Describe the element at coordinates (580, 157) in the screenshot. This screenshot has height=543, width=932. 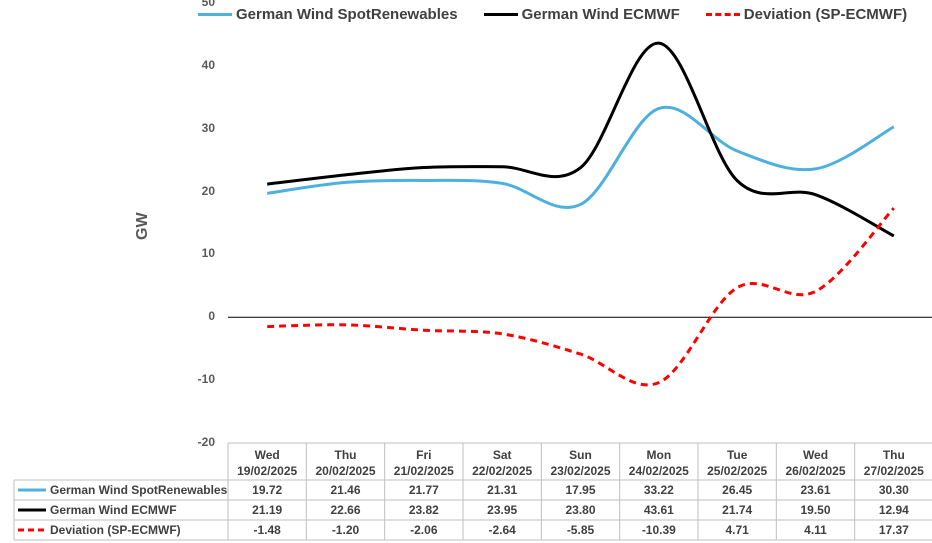
I see `series-line-spotrenewables` at that location.